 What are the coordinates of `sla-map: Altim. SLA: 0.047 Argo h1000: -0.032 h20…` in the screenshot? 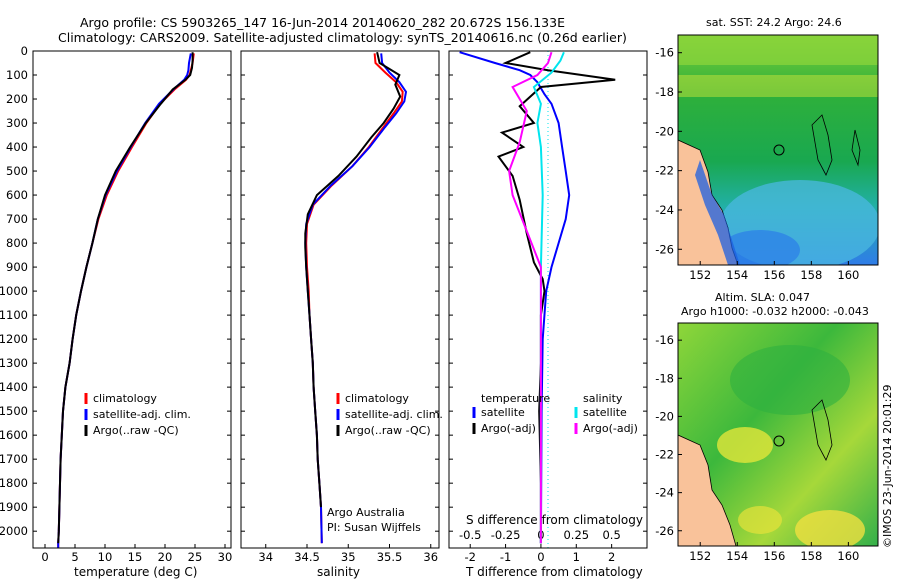 It's located at (767, 427).